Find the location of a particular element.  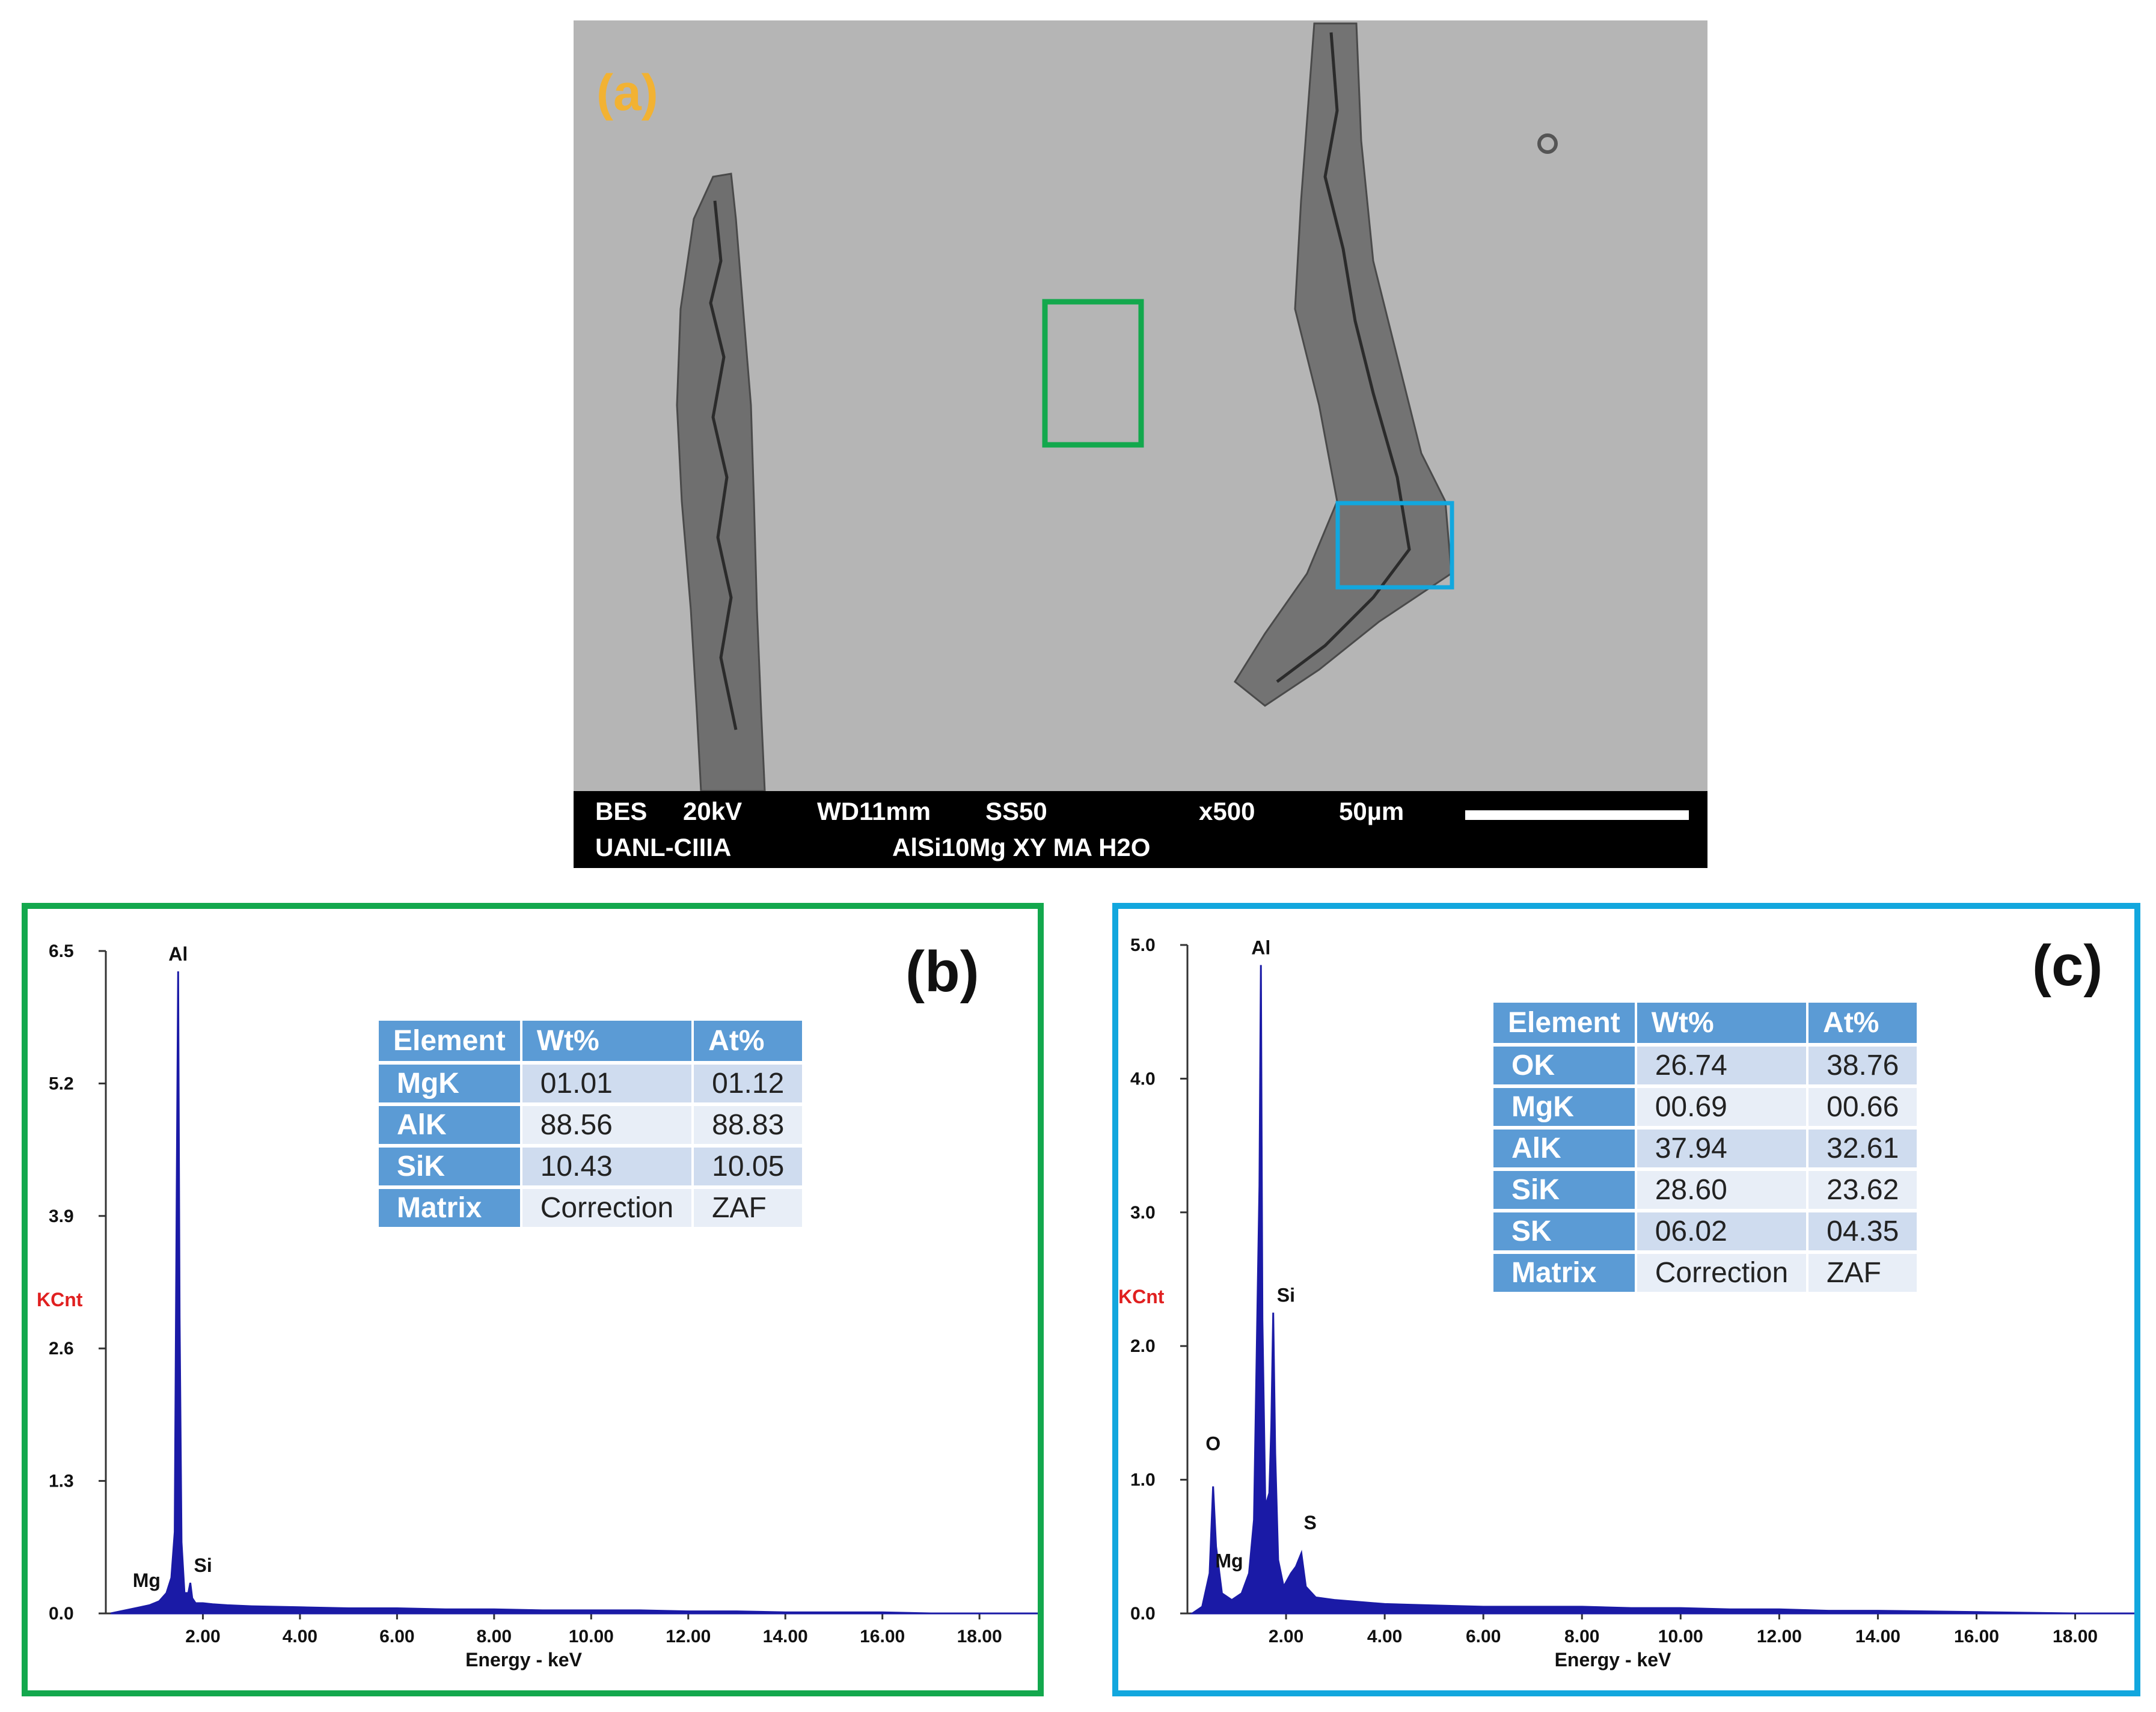

chart-b-x-tick-label: 12.00 is located at coordinates (688, 1636).